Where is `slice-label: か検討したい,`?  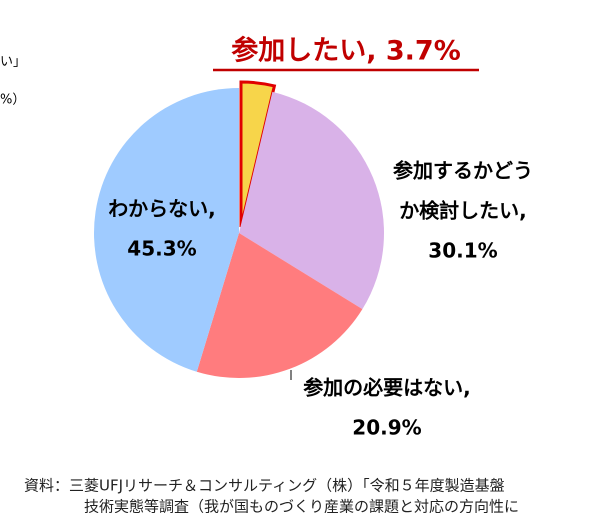
slice-label: か検討したい, is located at coordinates (463, 211).